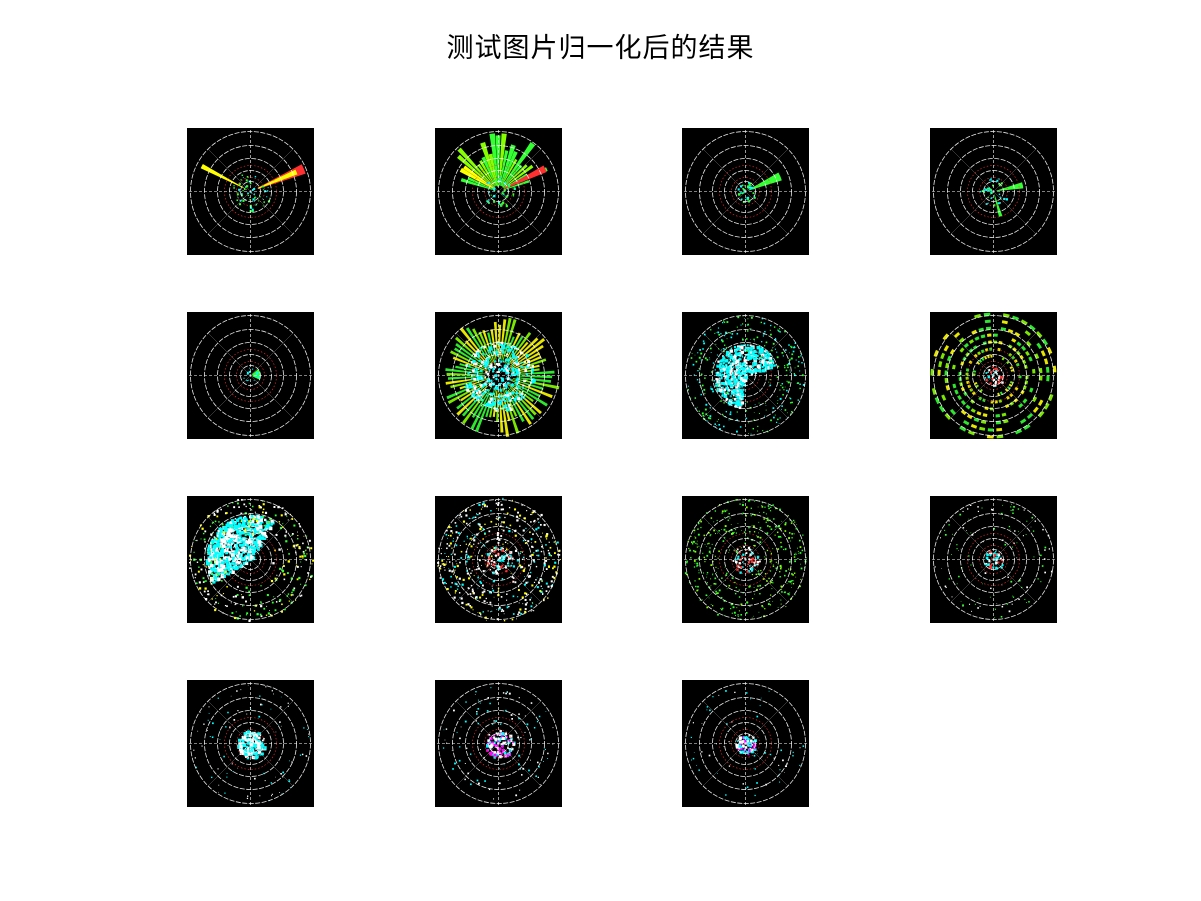 The image size is (1201, 901). Describe the element at coordinates (600, 48) in the screenshot. I see `figure-title: 测试图片归一化后的结果` at that location.